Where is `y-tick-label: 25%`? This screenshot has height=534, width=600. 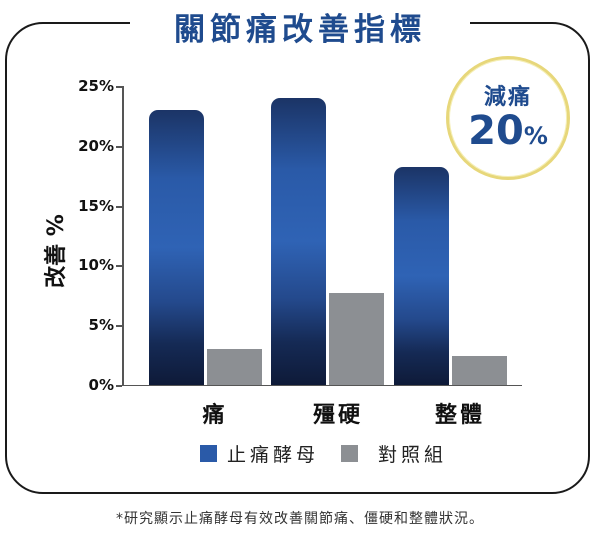
y-tick-label: 25% is located at coordinates (96, 86).